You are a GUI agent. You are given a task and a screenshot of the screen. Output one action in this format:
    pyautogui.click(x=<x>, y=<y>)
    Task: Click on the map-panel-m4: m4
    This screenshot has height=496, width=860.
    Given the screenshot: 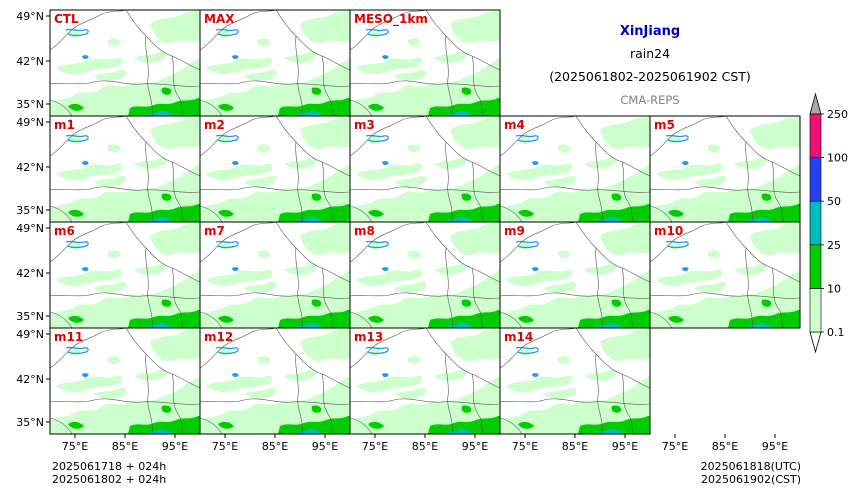 What is the action you would take?
    pyautogui.click(x=575, y=169)
    